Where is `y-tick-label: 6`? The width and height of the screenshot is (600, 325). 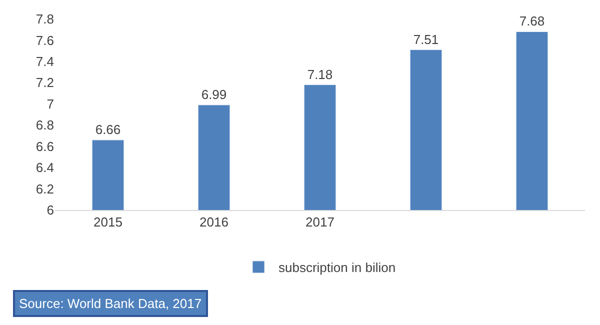
y-tick-label: 6 is located at coordinates (50, 210).